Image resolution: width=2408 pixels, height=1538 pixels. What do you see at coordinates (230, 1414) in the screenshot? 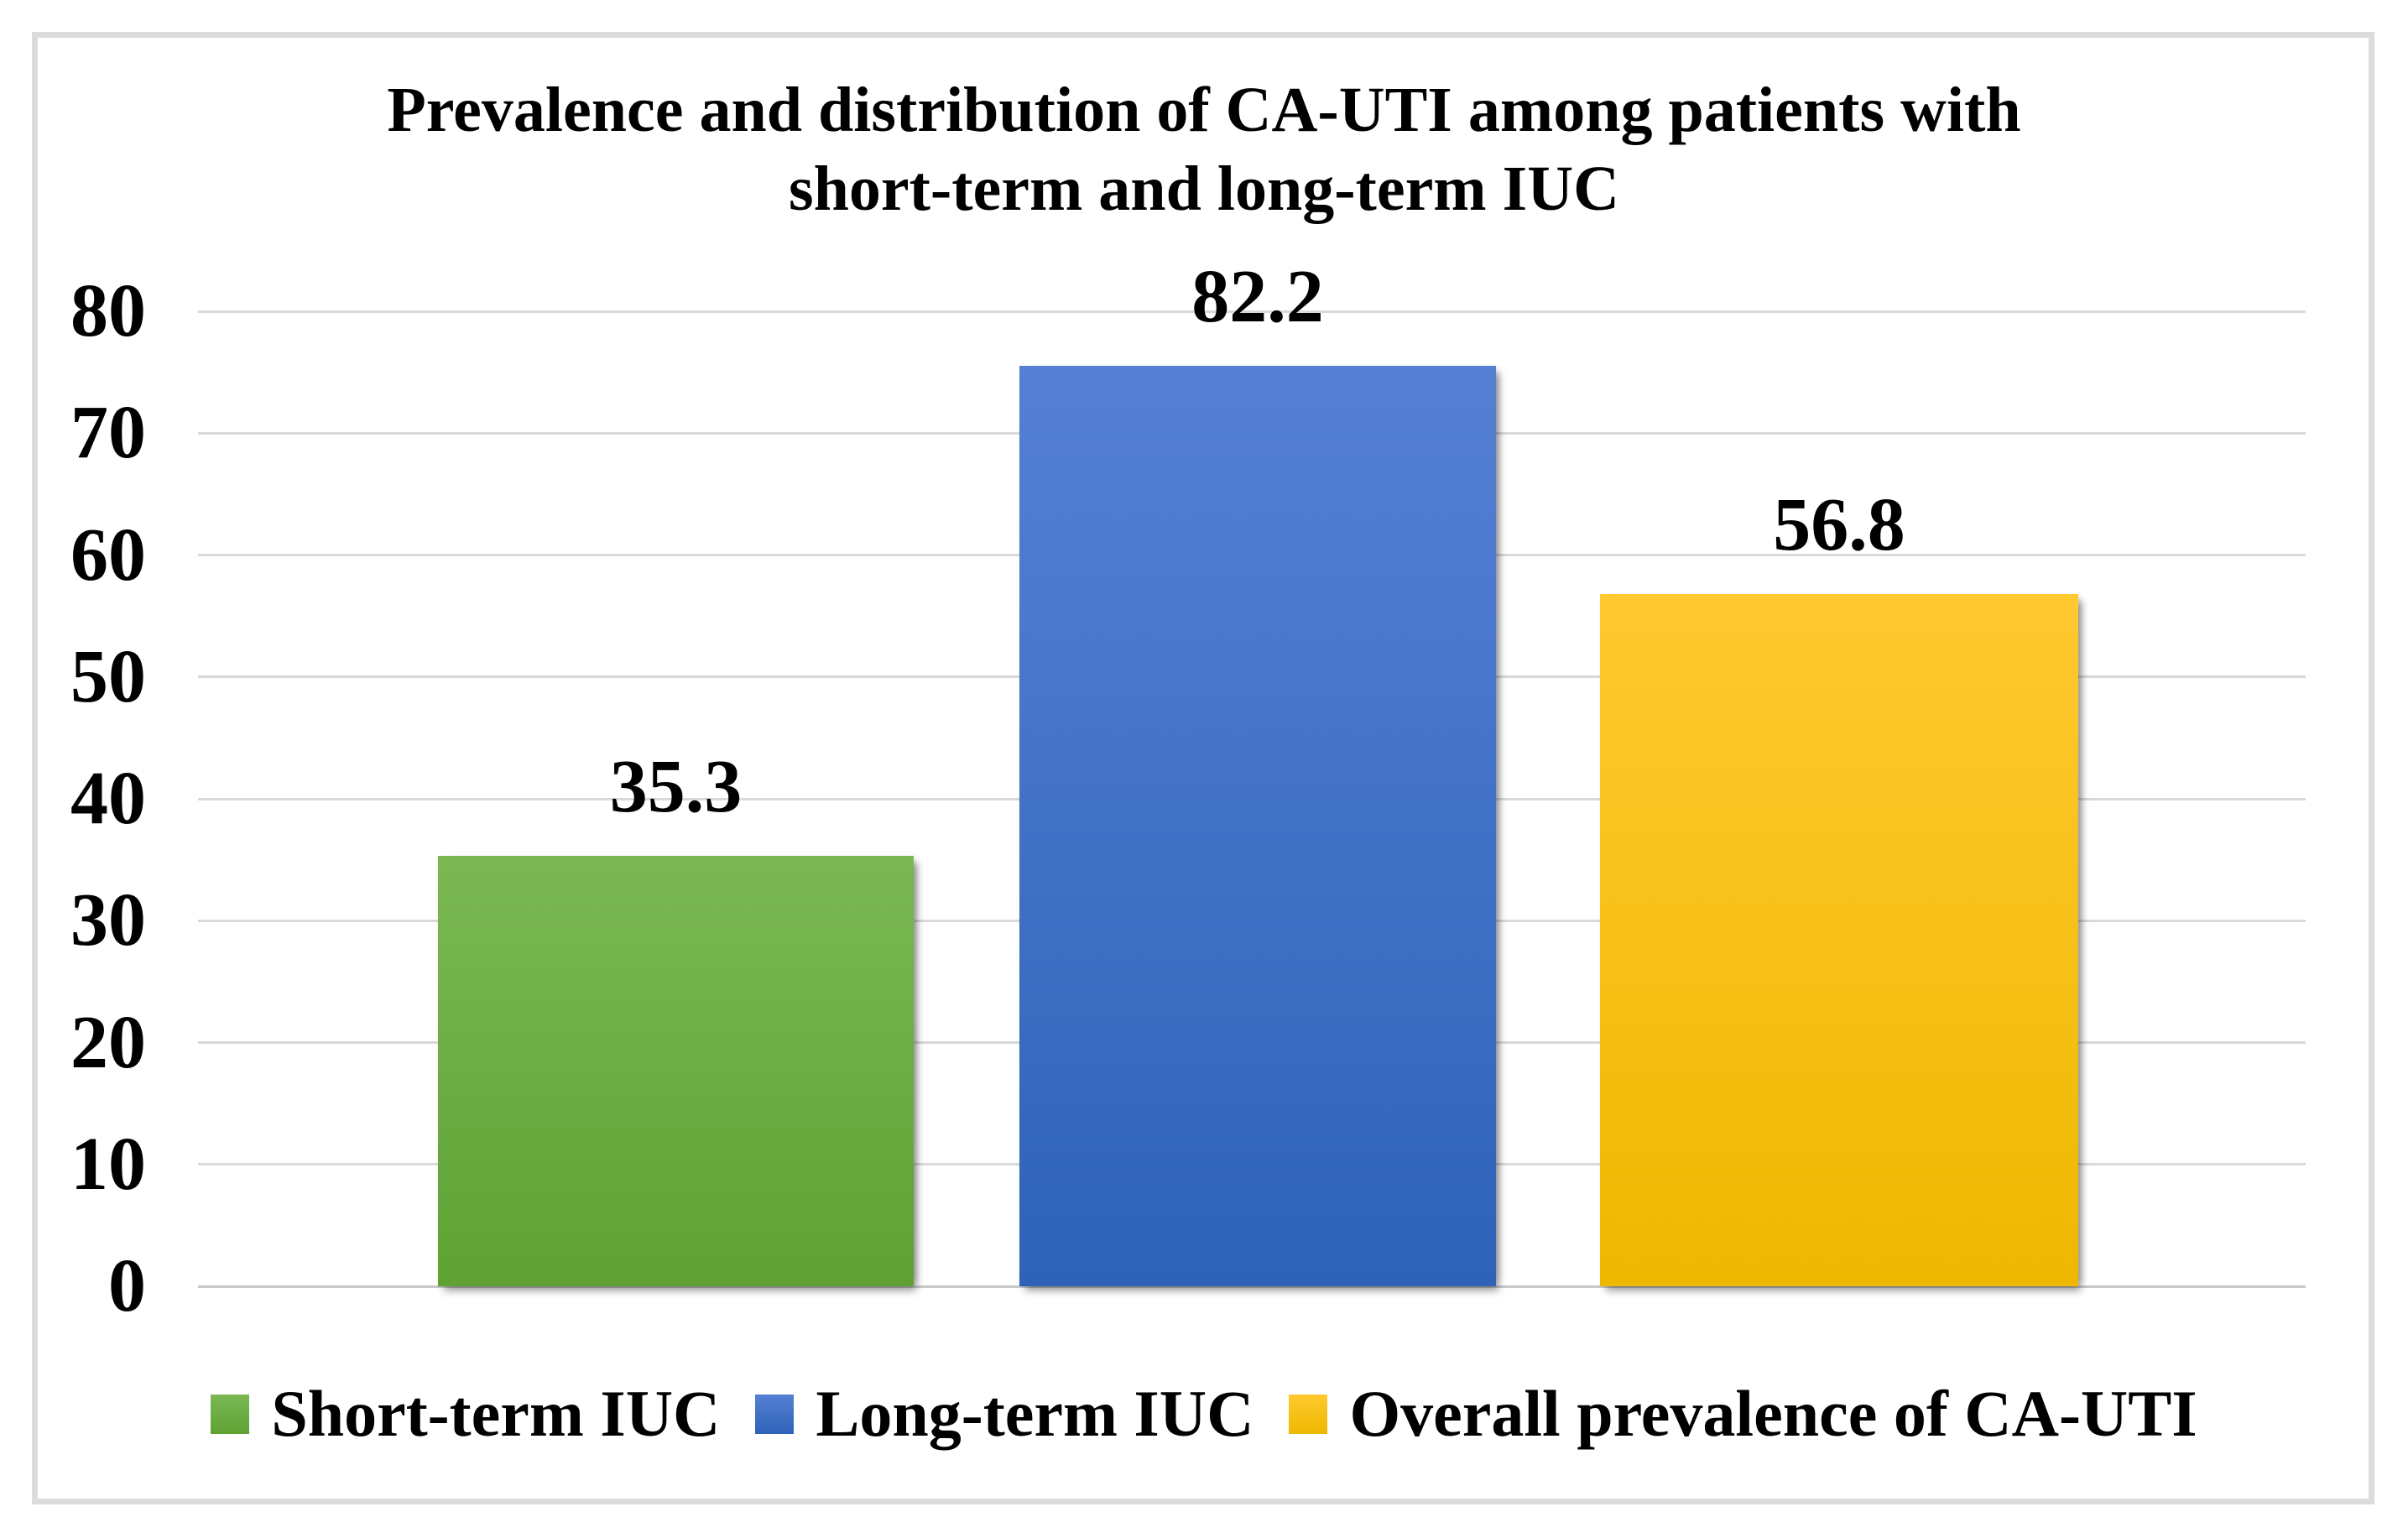
I see `legend-swatch-short-term-iuc` at bounding box center [230, 1414].